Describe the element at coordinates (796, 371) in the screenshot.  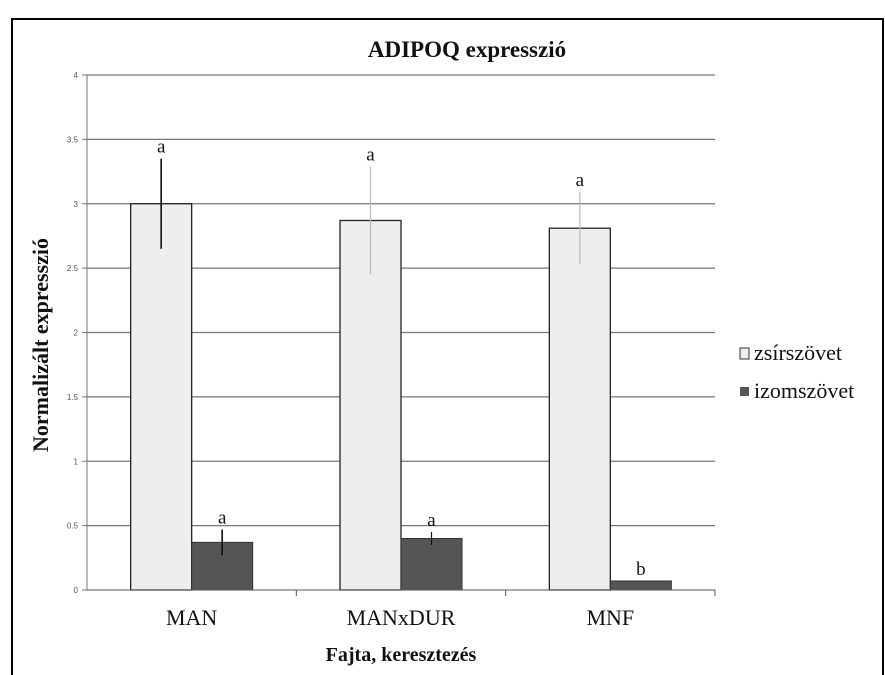
I see `legend: zsírszövet izomszövet` at that location.